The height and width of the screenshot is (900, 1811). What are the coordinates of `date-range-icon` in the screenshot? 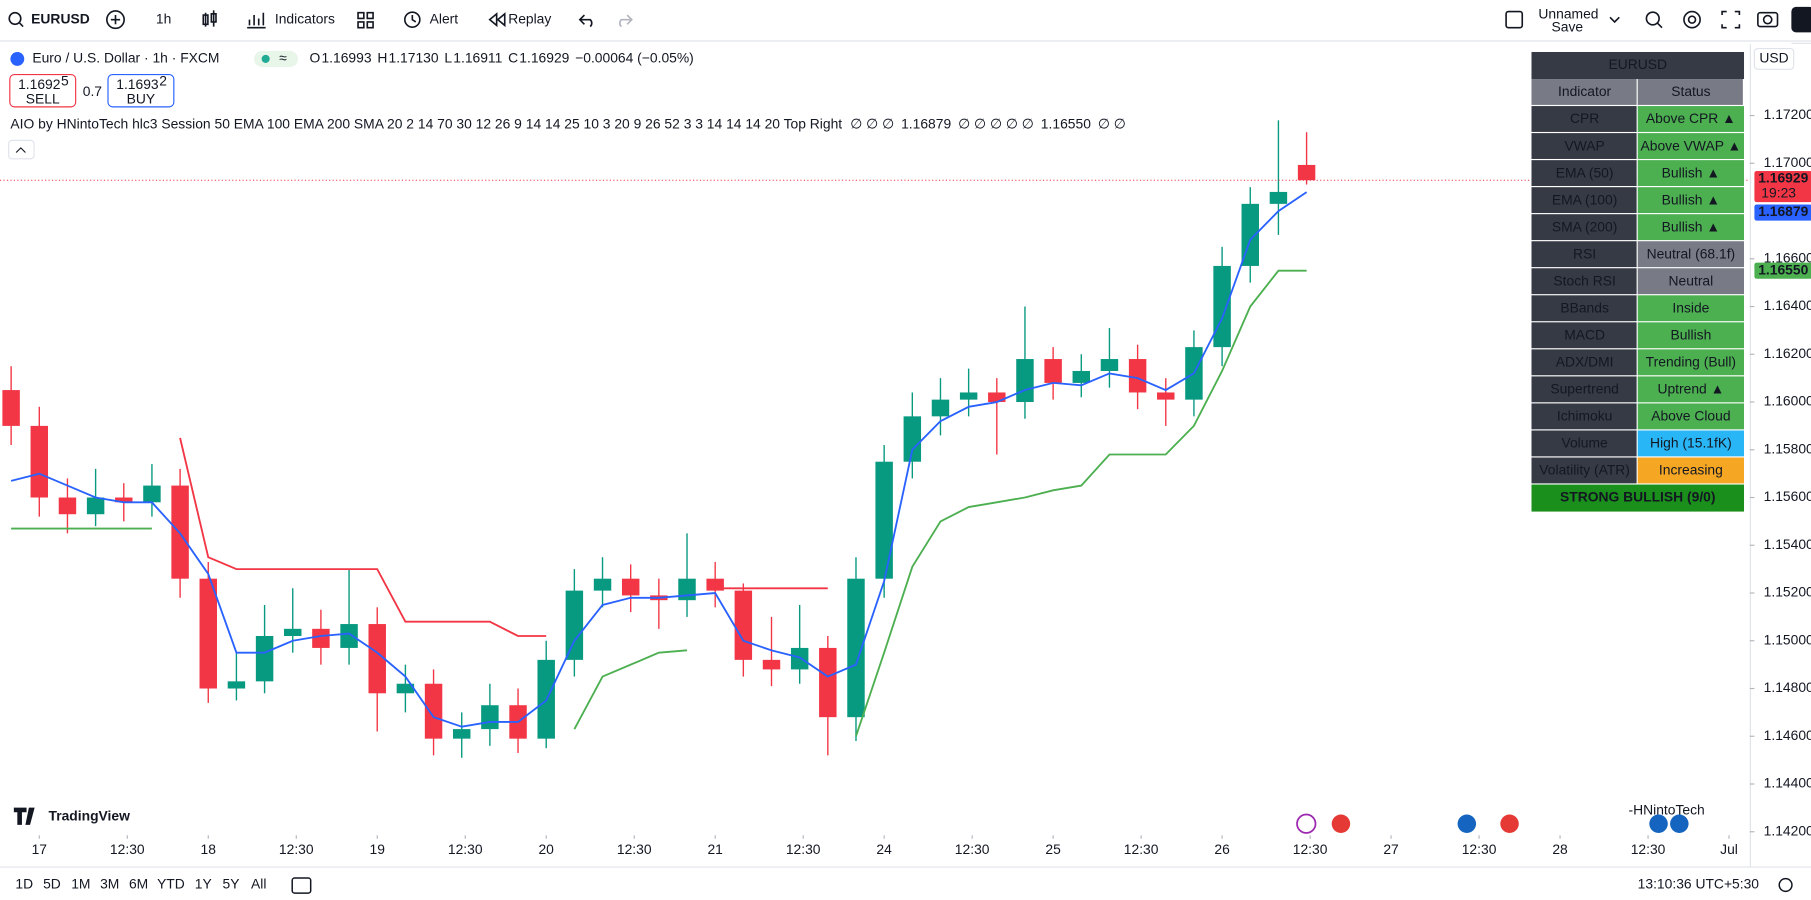 It's located at (301, 885).